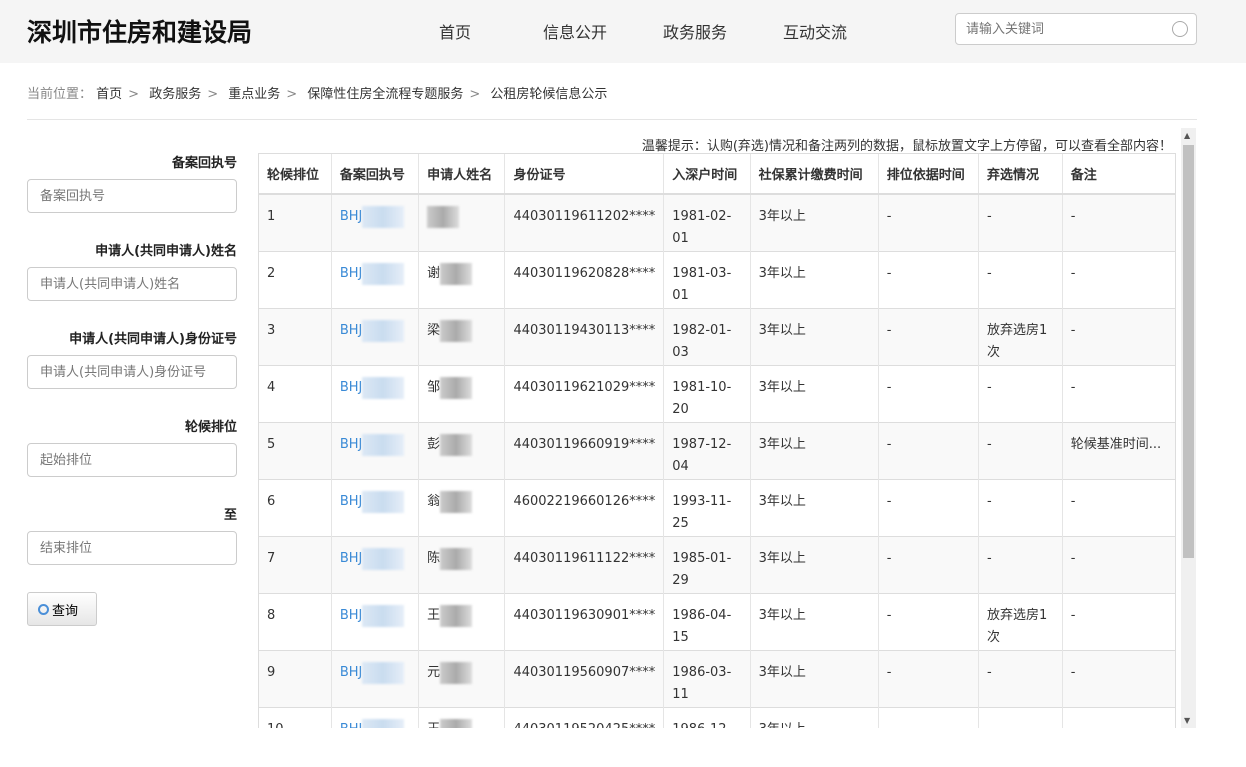  Describe the element at coordinates (132, 196) in the screenshot. I see `receipt-no-input` at that location.